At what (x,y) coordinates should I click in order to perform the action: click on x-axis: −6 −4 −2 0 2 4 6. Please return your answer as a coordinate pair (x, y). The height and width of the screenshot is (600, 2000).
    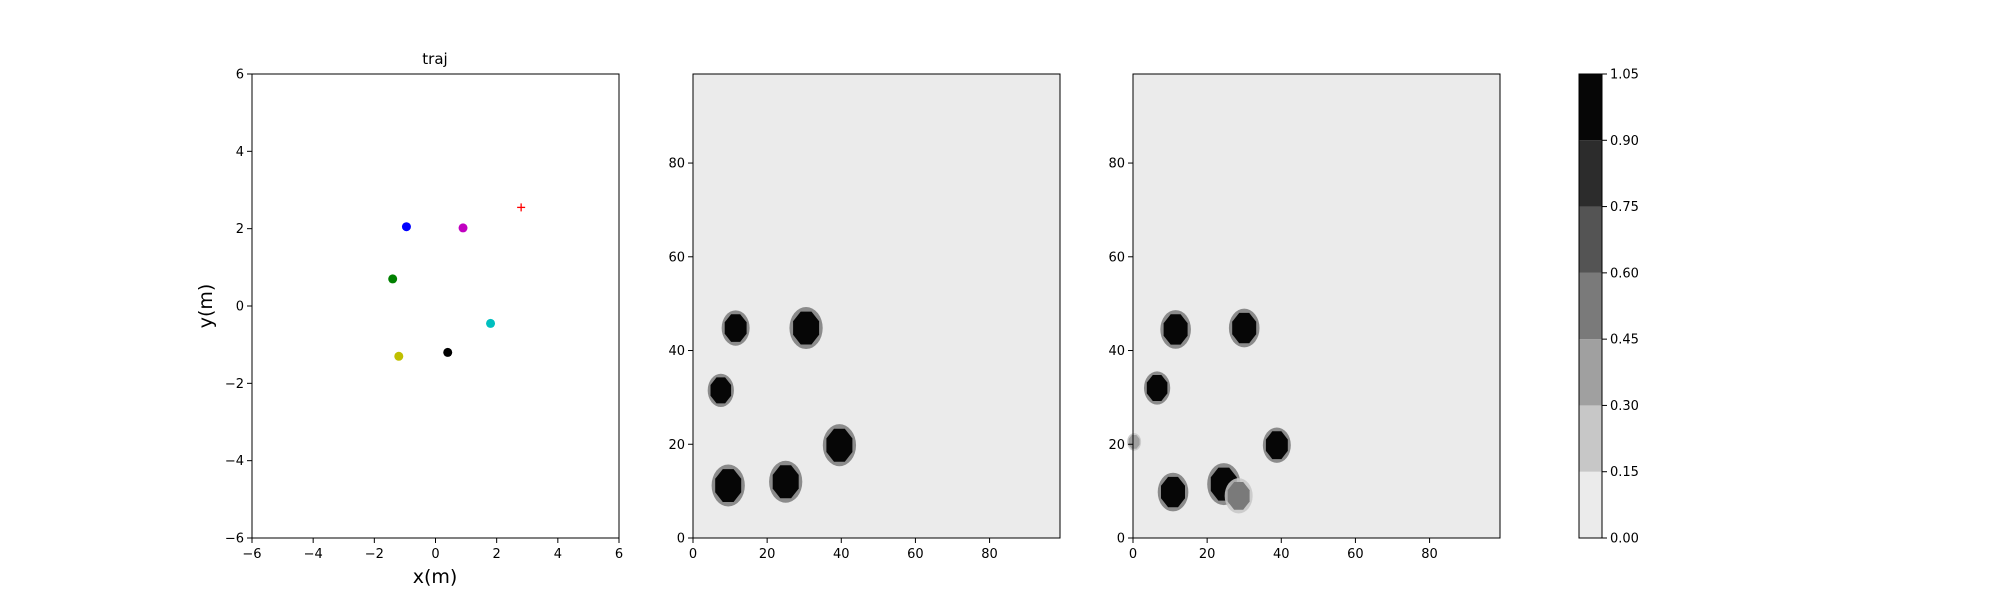
    Looking at the image, I should click on (432, 550).